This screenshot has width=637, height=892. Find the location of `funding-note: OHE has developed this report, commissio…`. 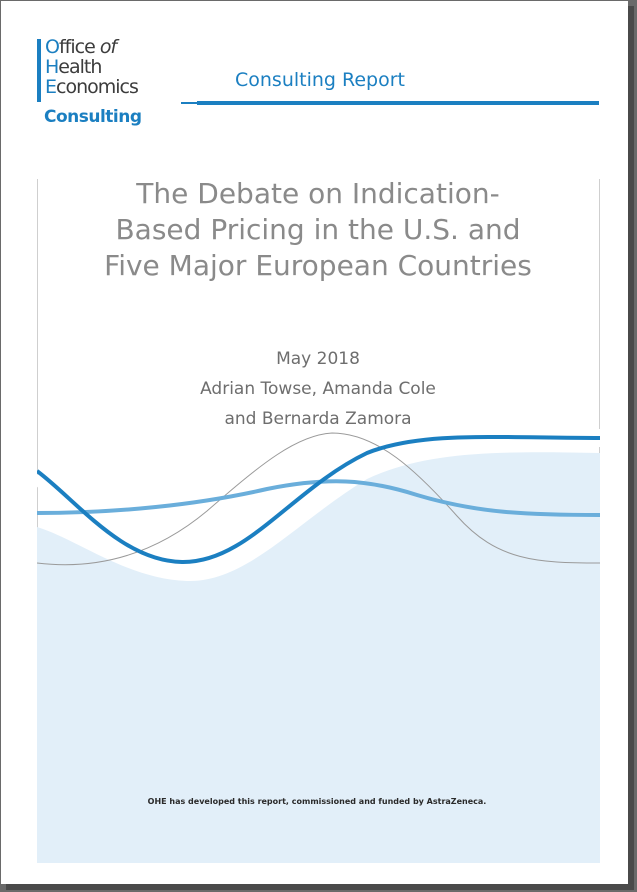

funding-note: OHE has developed this report, commissio… is located at coordinates (317, 801).